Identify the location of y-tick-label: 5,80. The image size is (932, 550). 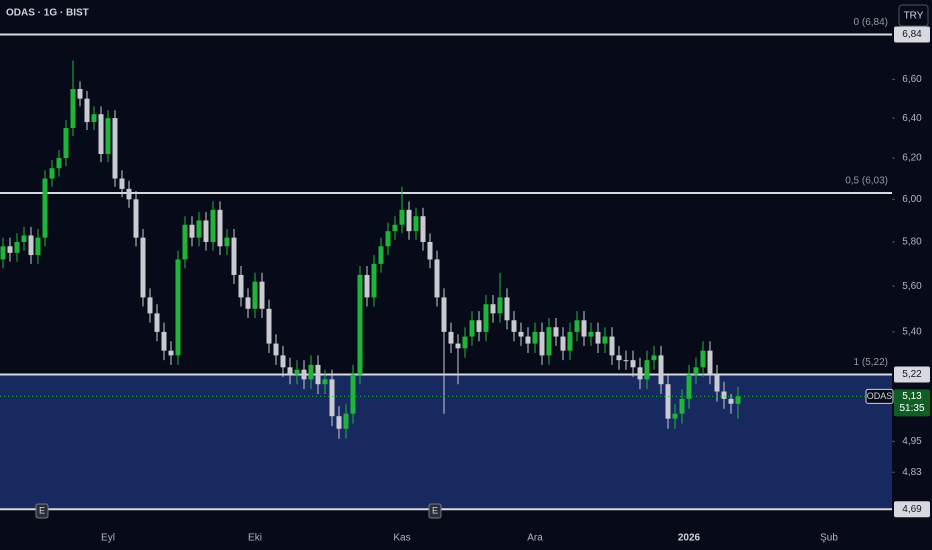
(912, 242).